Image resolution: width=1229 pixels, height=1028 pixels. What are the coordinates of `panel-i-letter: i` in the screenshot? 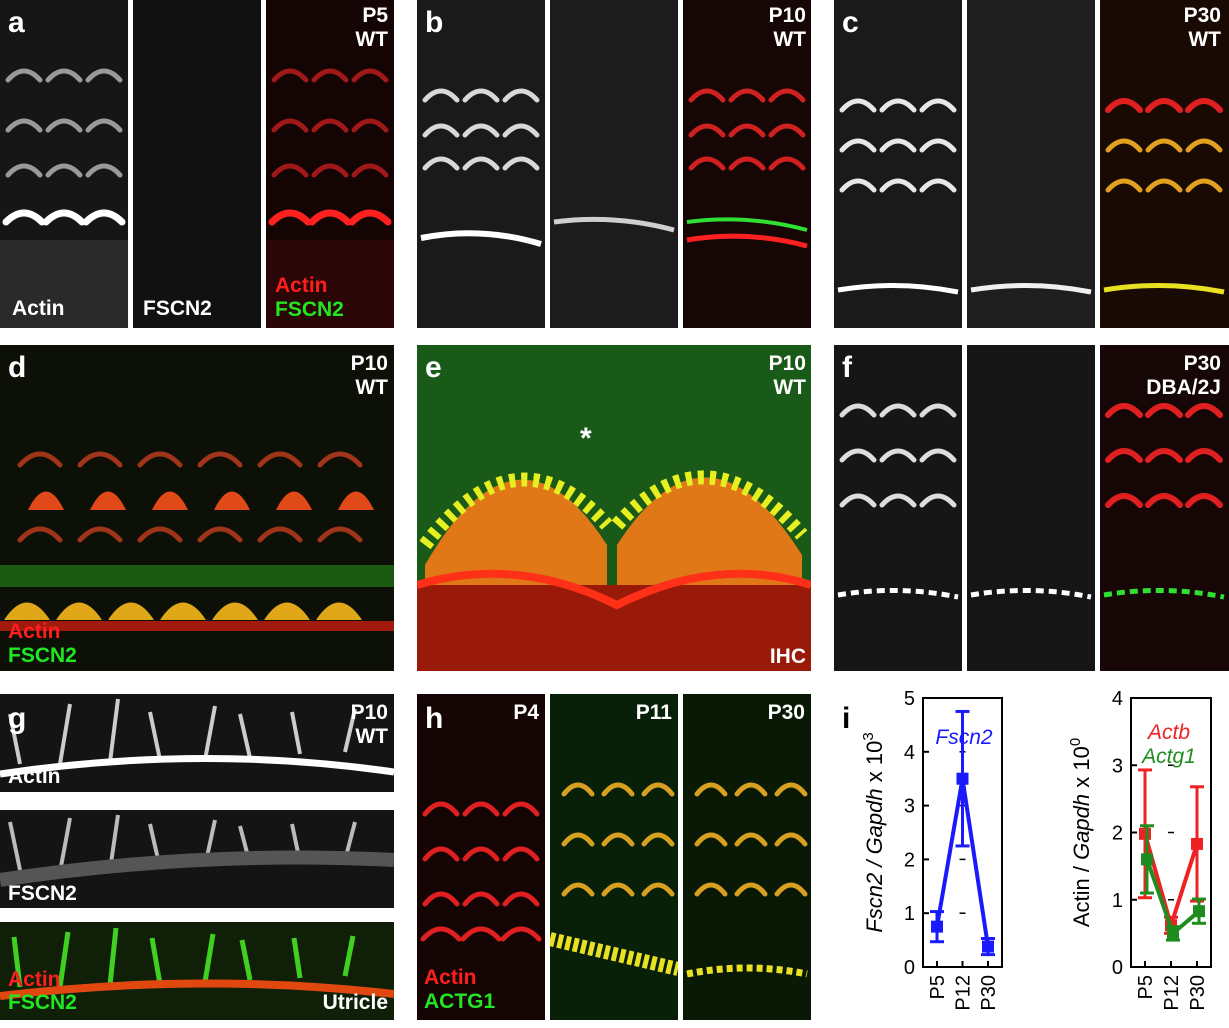 It's located at (846, 718).